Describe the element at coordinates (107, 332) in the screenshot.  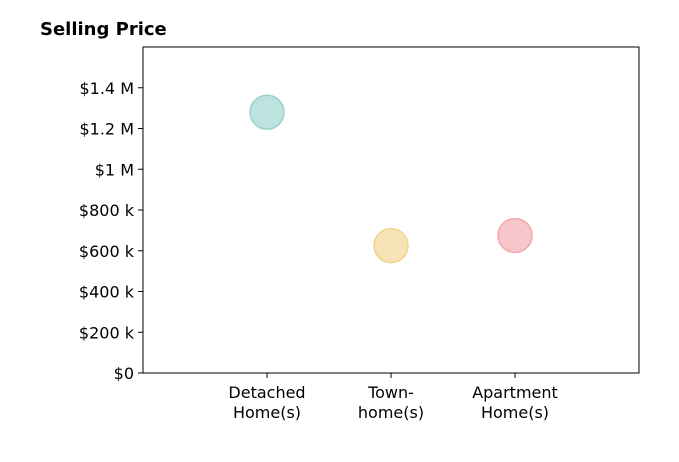
I see `y-tick-label: $200 k` at that location.